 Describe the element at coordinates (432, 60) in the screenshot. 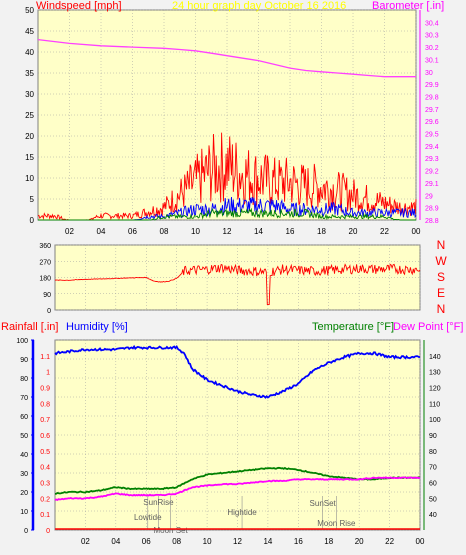

I see `barometer-tick-label: 30.1` at that location.